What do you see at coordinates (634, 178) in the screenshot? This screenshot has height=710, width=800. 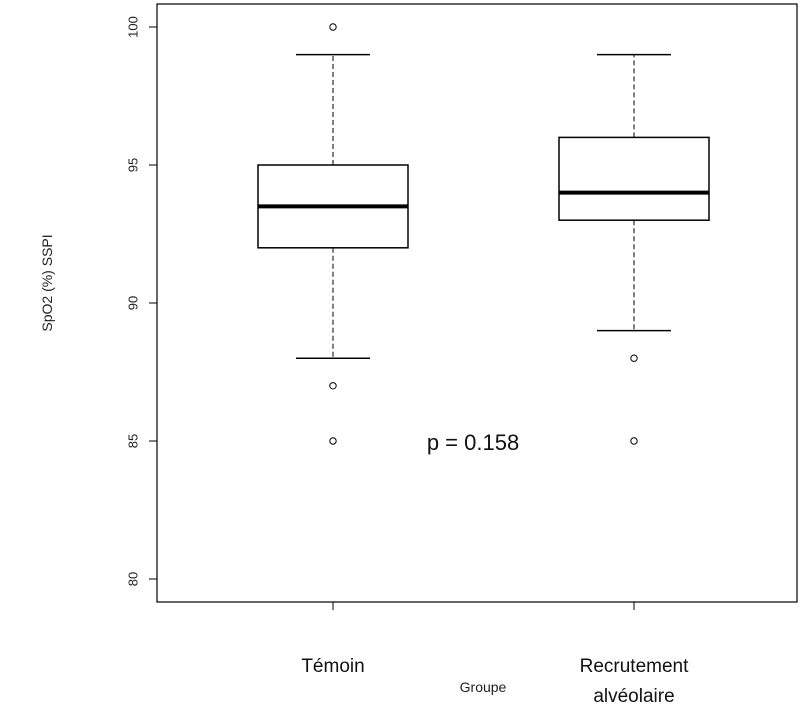 I see `box-iqr` at bounding box center [634, 178].